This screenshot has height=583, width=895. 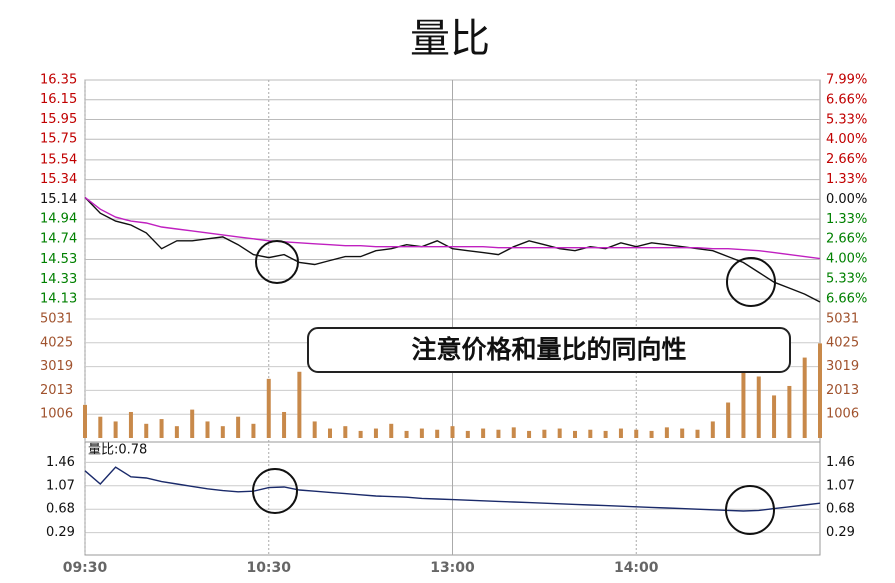 I want to click on x-tick-label: 13:00, so click(x=452, y=568).